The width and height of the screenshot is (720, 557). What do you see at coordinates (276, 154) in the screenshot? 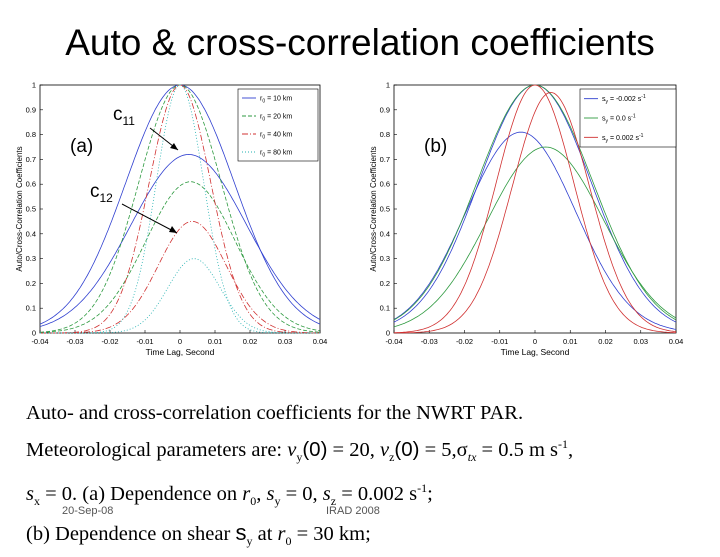
I see `legend-entry: r0 = 80 km` at bounding box center [276, 154].